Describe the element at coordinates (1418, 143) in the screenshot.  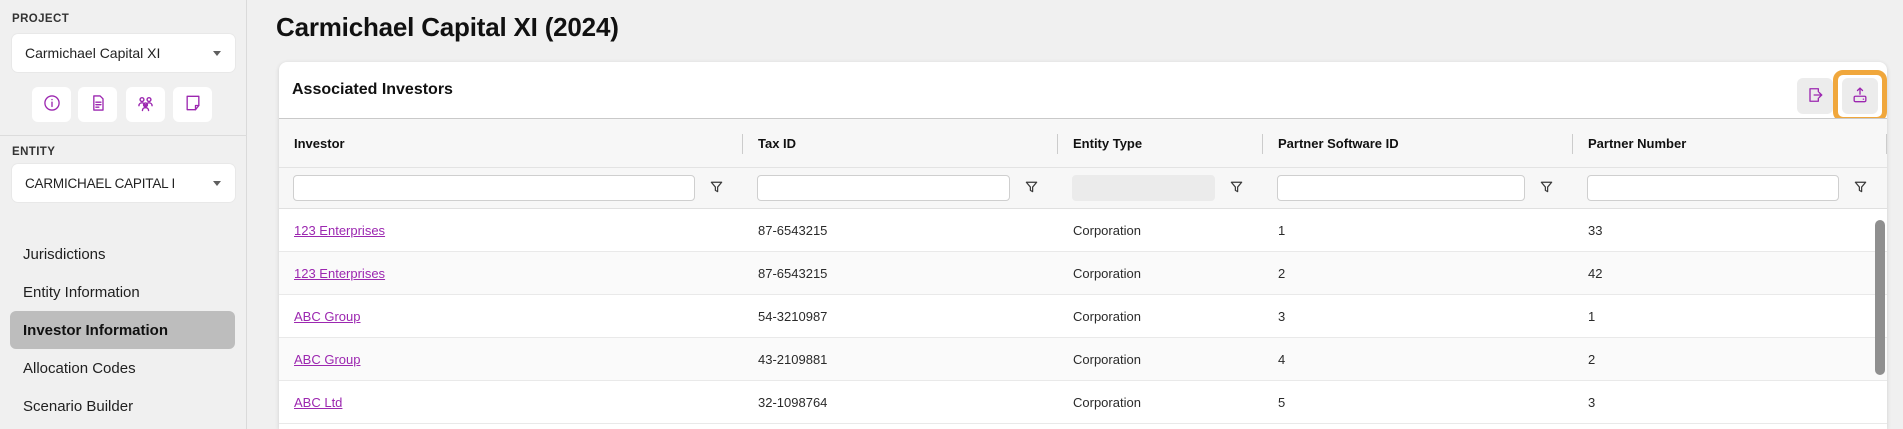
I see `column-header-partner-software-id: Partner Software ID` at that location.